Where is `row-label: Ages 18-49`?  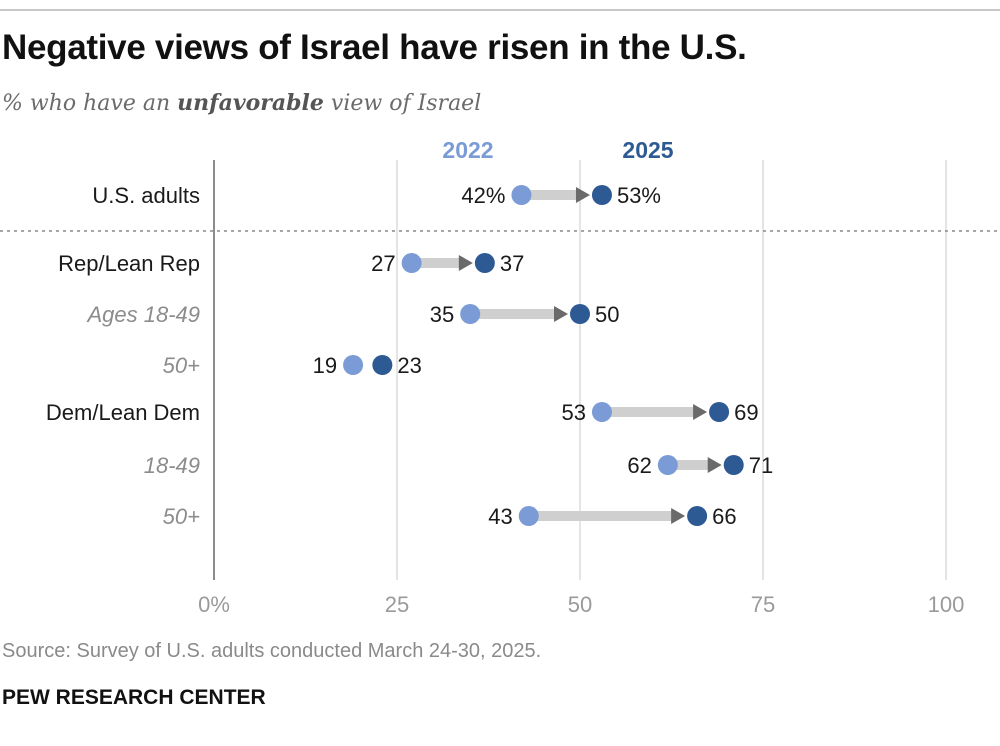
row-label: Ages 18-49 is located at coordinates (142, 314).